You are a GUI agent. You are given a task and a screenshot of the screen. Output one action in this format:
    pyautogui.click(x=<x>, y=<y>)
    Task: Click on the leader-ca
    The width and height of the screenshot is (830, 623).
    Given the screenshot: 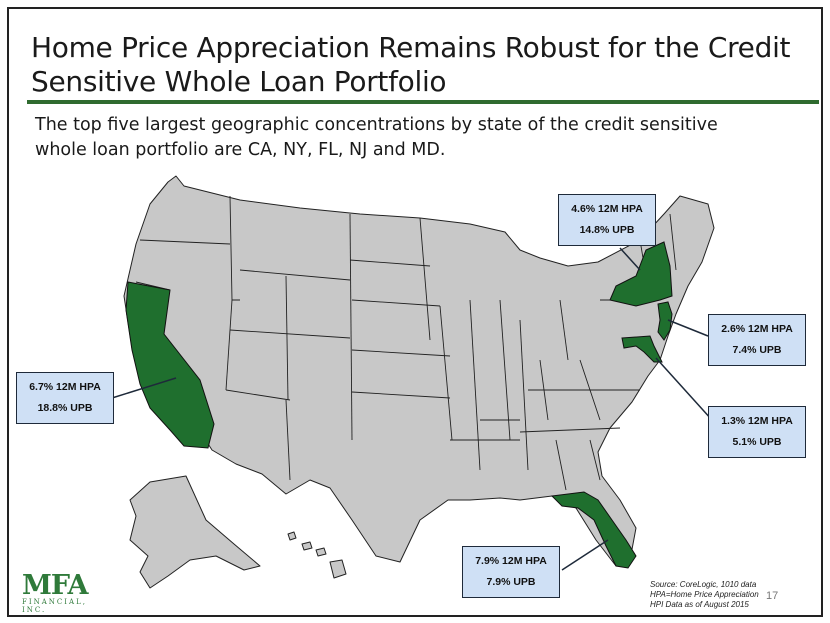 What is the action you would take?
    pyautogui.click(x=144, y=388)
    